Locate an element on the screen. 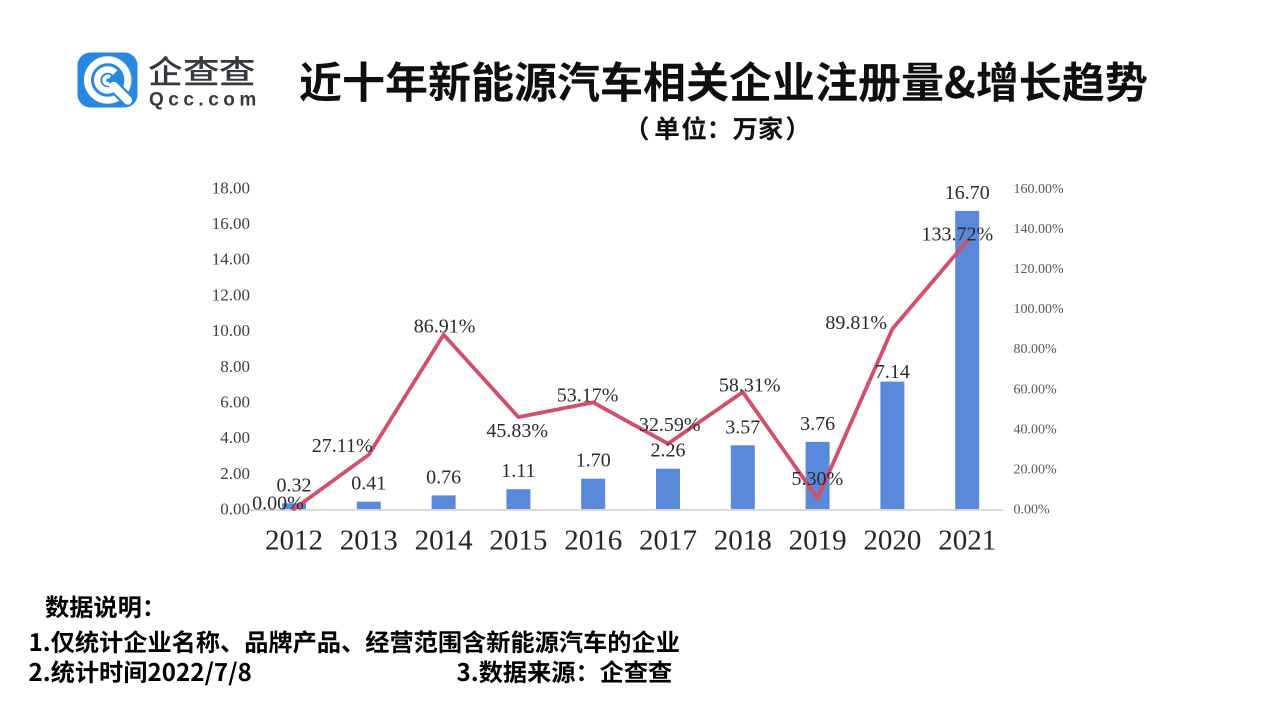  svg-text: 2017 is located at coordinates (668, 541).